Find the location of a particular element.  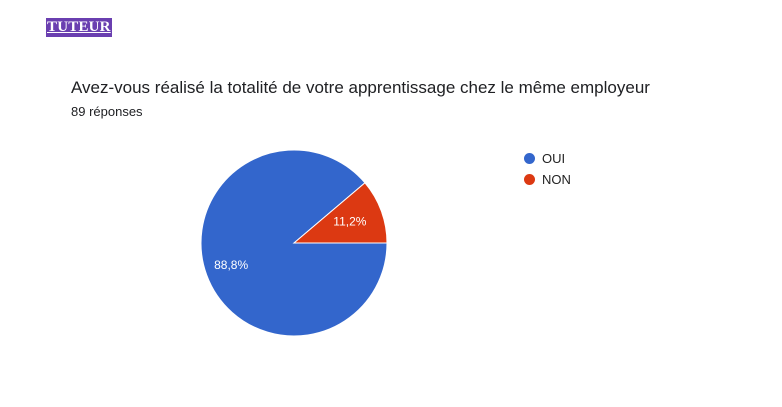

legend-swatch-non is located at coordinates (529, 179).